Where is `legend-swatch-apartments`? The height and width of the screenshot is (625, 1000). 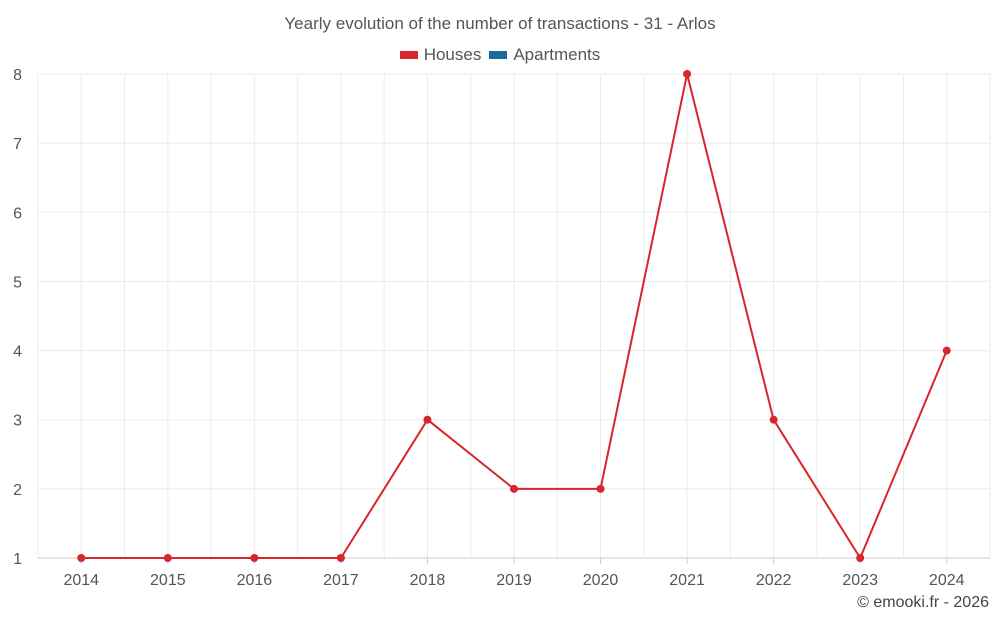
legend-swatch-apartments is located at coordinates (498, 55).